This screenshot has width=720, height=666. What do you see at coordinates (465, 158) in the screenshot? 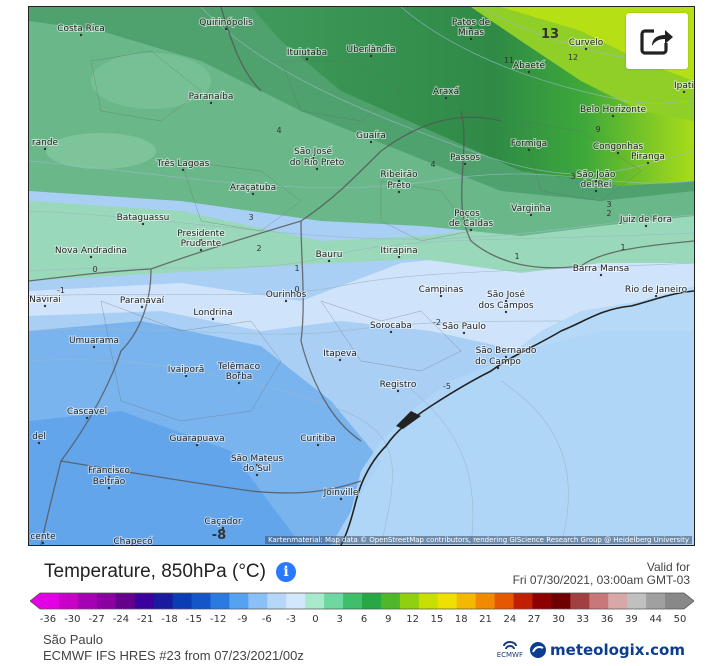
I see `city-label: Passos` at bounding box center [465, 158].